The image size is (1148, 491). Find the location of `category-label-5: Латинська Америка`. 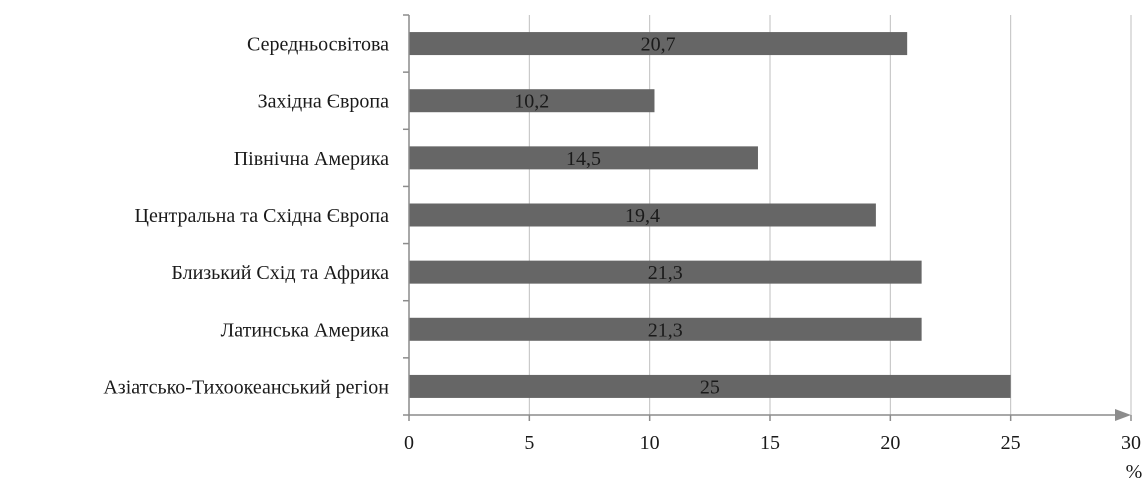

category-label-5: Латинська Америка is located at coordinates (305, 330).